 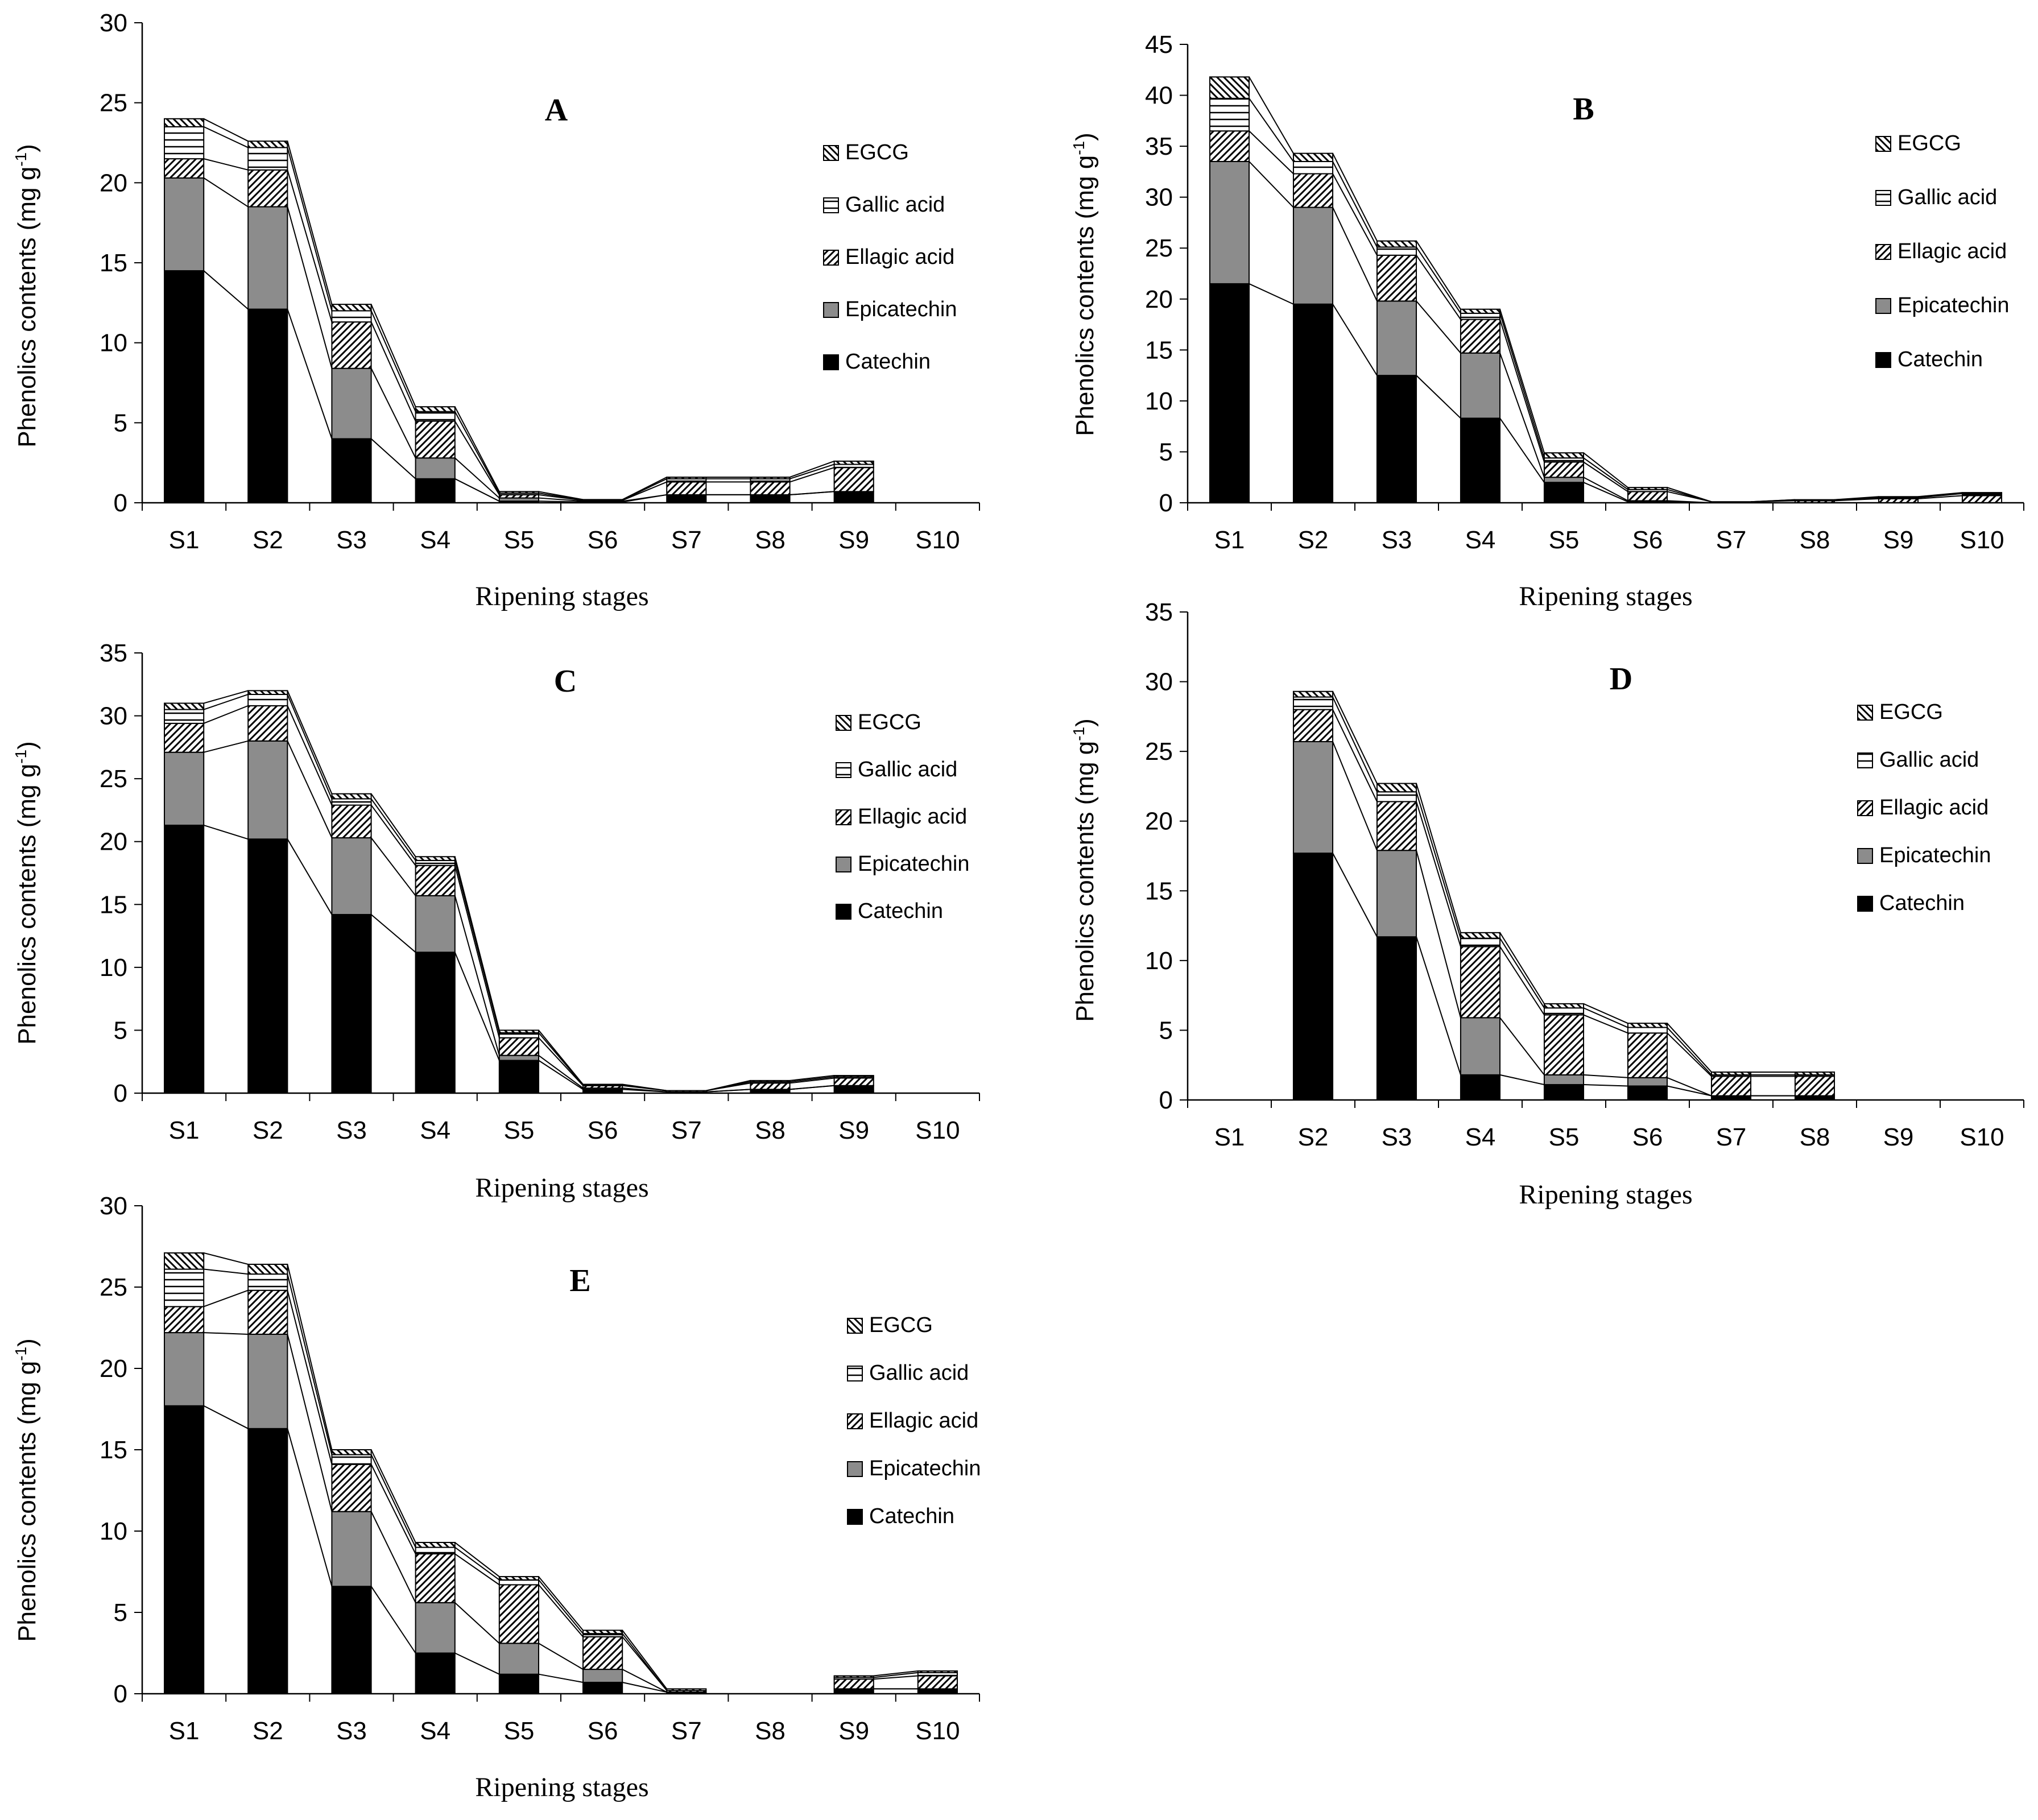 What do you see at coordinates (1940, 359) in the screenshot?
I see `legend-label-catechin: Catechin` at bounding box center [1940, 359].